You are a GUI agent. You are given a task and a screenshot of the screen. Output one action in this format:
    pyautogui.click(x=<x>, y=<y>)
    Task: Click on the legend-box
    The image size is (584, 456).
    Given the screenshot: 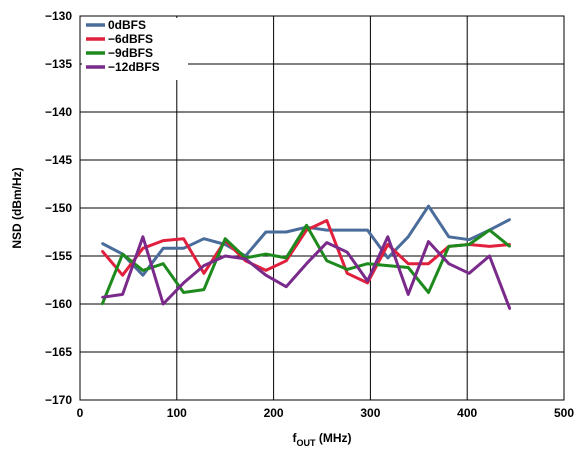 What is the action you would take?
    pyautogui.click(x=135, y=49)
    